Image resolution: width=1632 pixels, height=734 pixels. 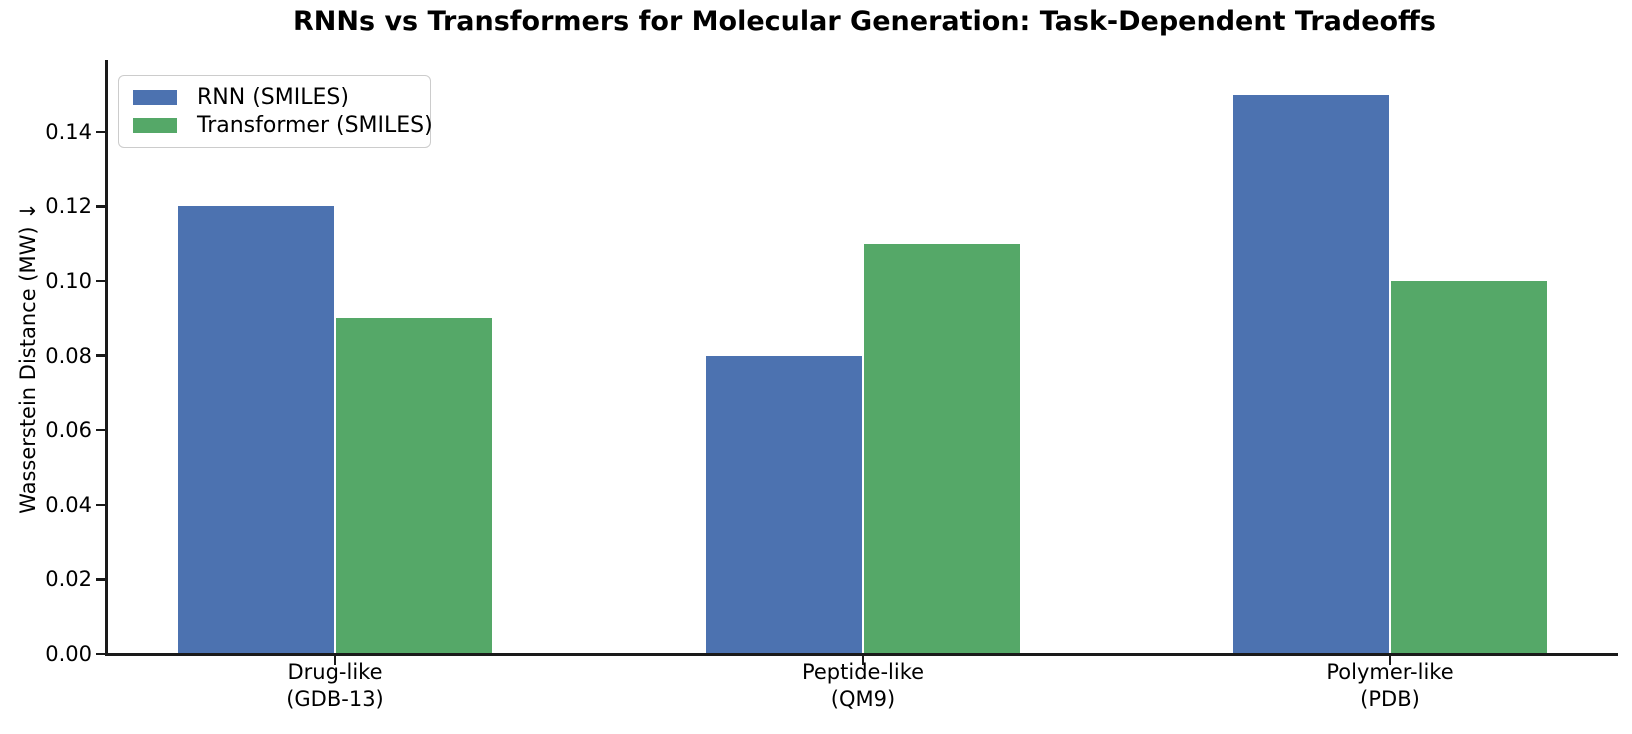 I want to click on legend: RNN (SMILES) Transformer (SMILES), so click(x=275, y=111).